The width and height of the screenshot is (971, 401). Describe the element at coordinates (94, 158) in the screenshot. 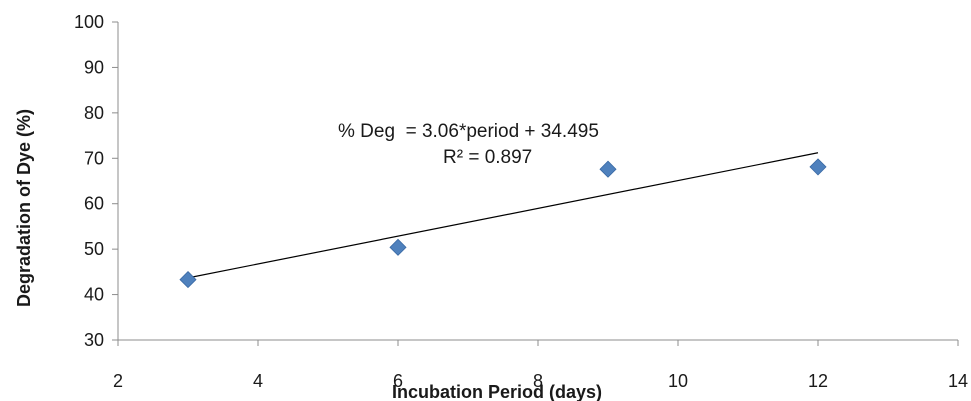

I see `y-tick-label: 70` at that location.